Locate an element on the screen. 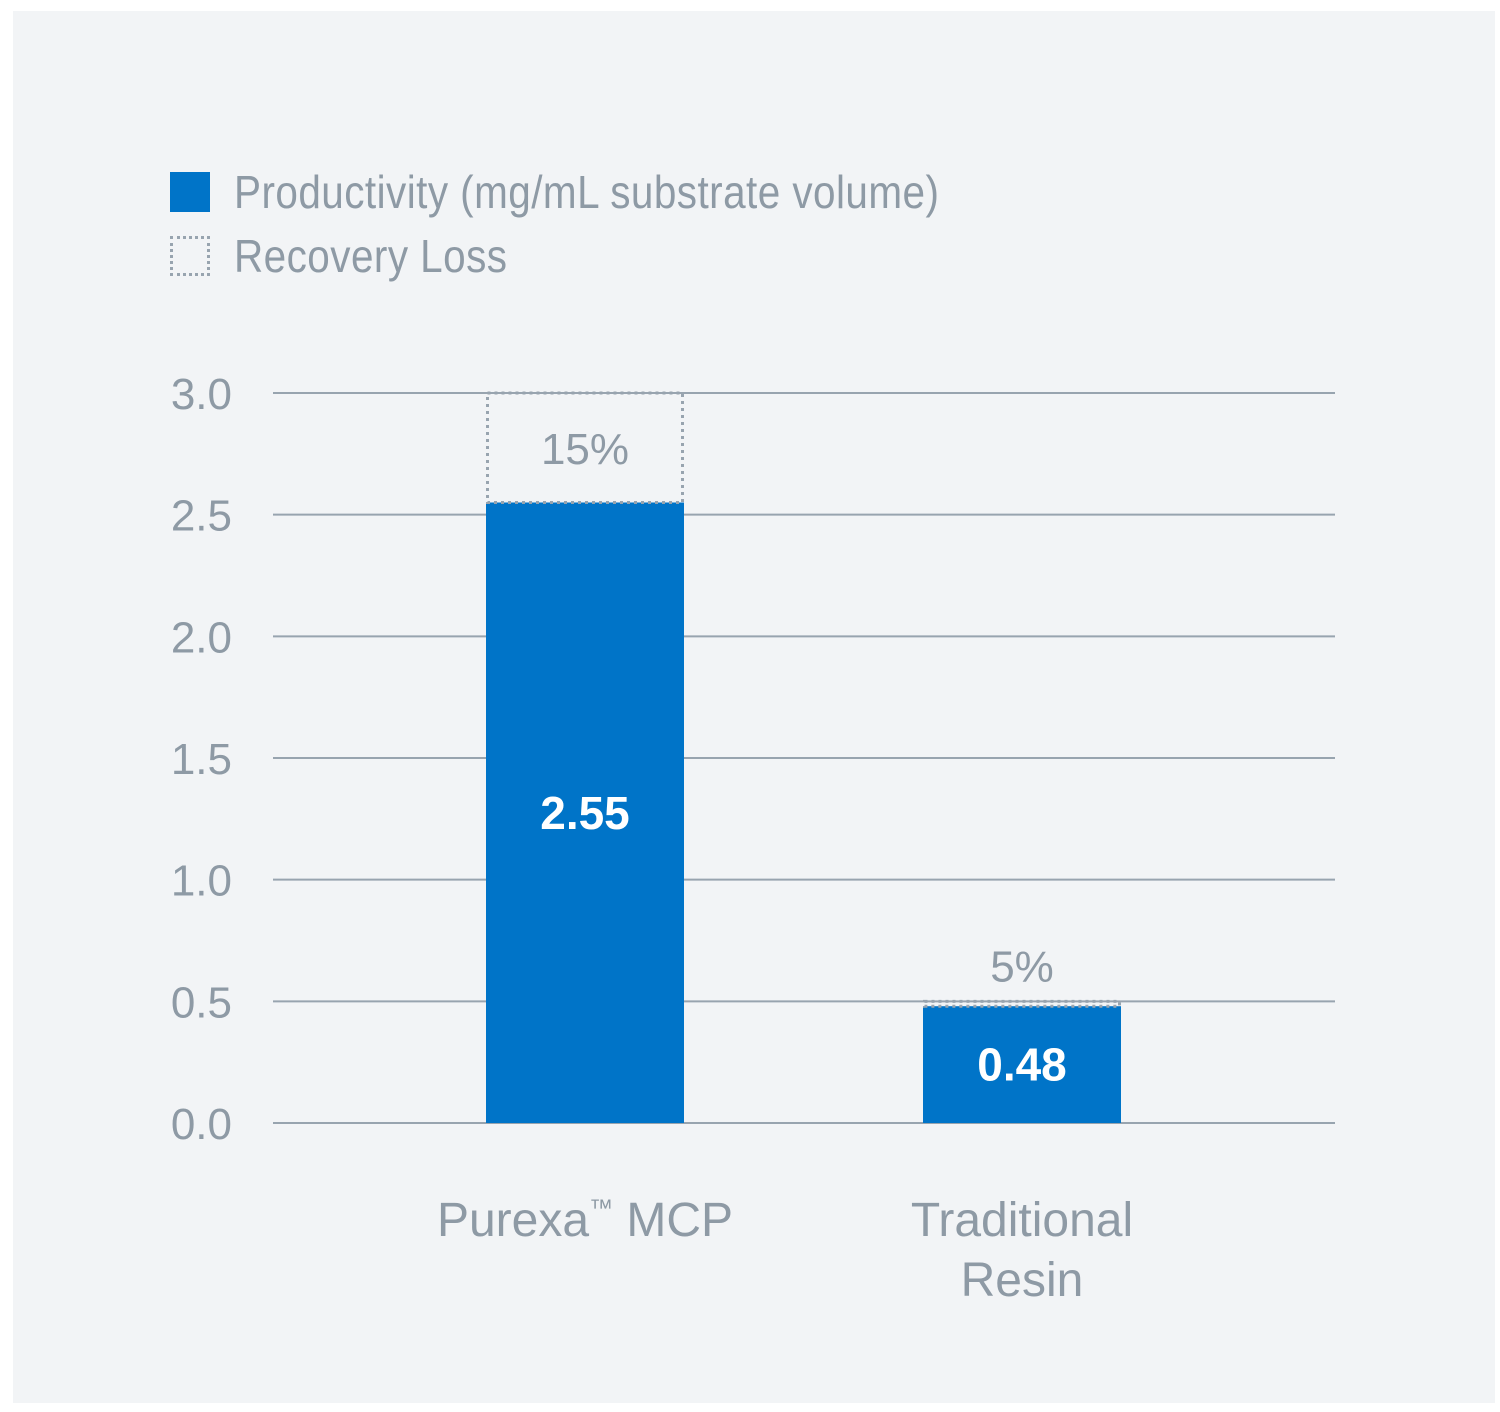 The image size is (1500, 1412). legend-swatch-dotted is located at coordinates (190, 256).